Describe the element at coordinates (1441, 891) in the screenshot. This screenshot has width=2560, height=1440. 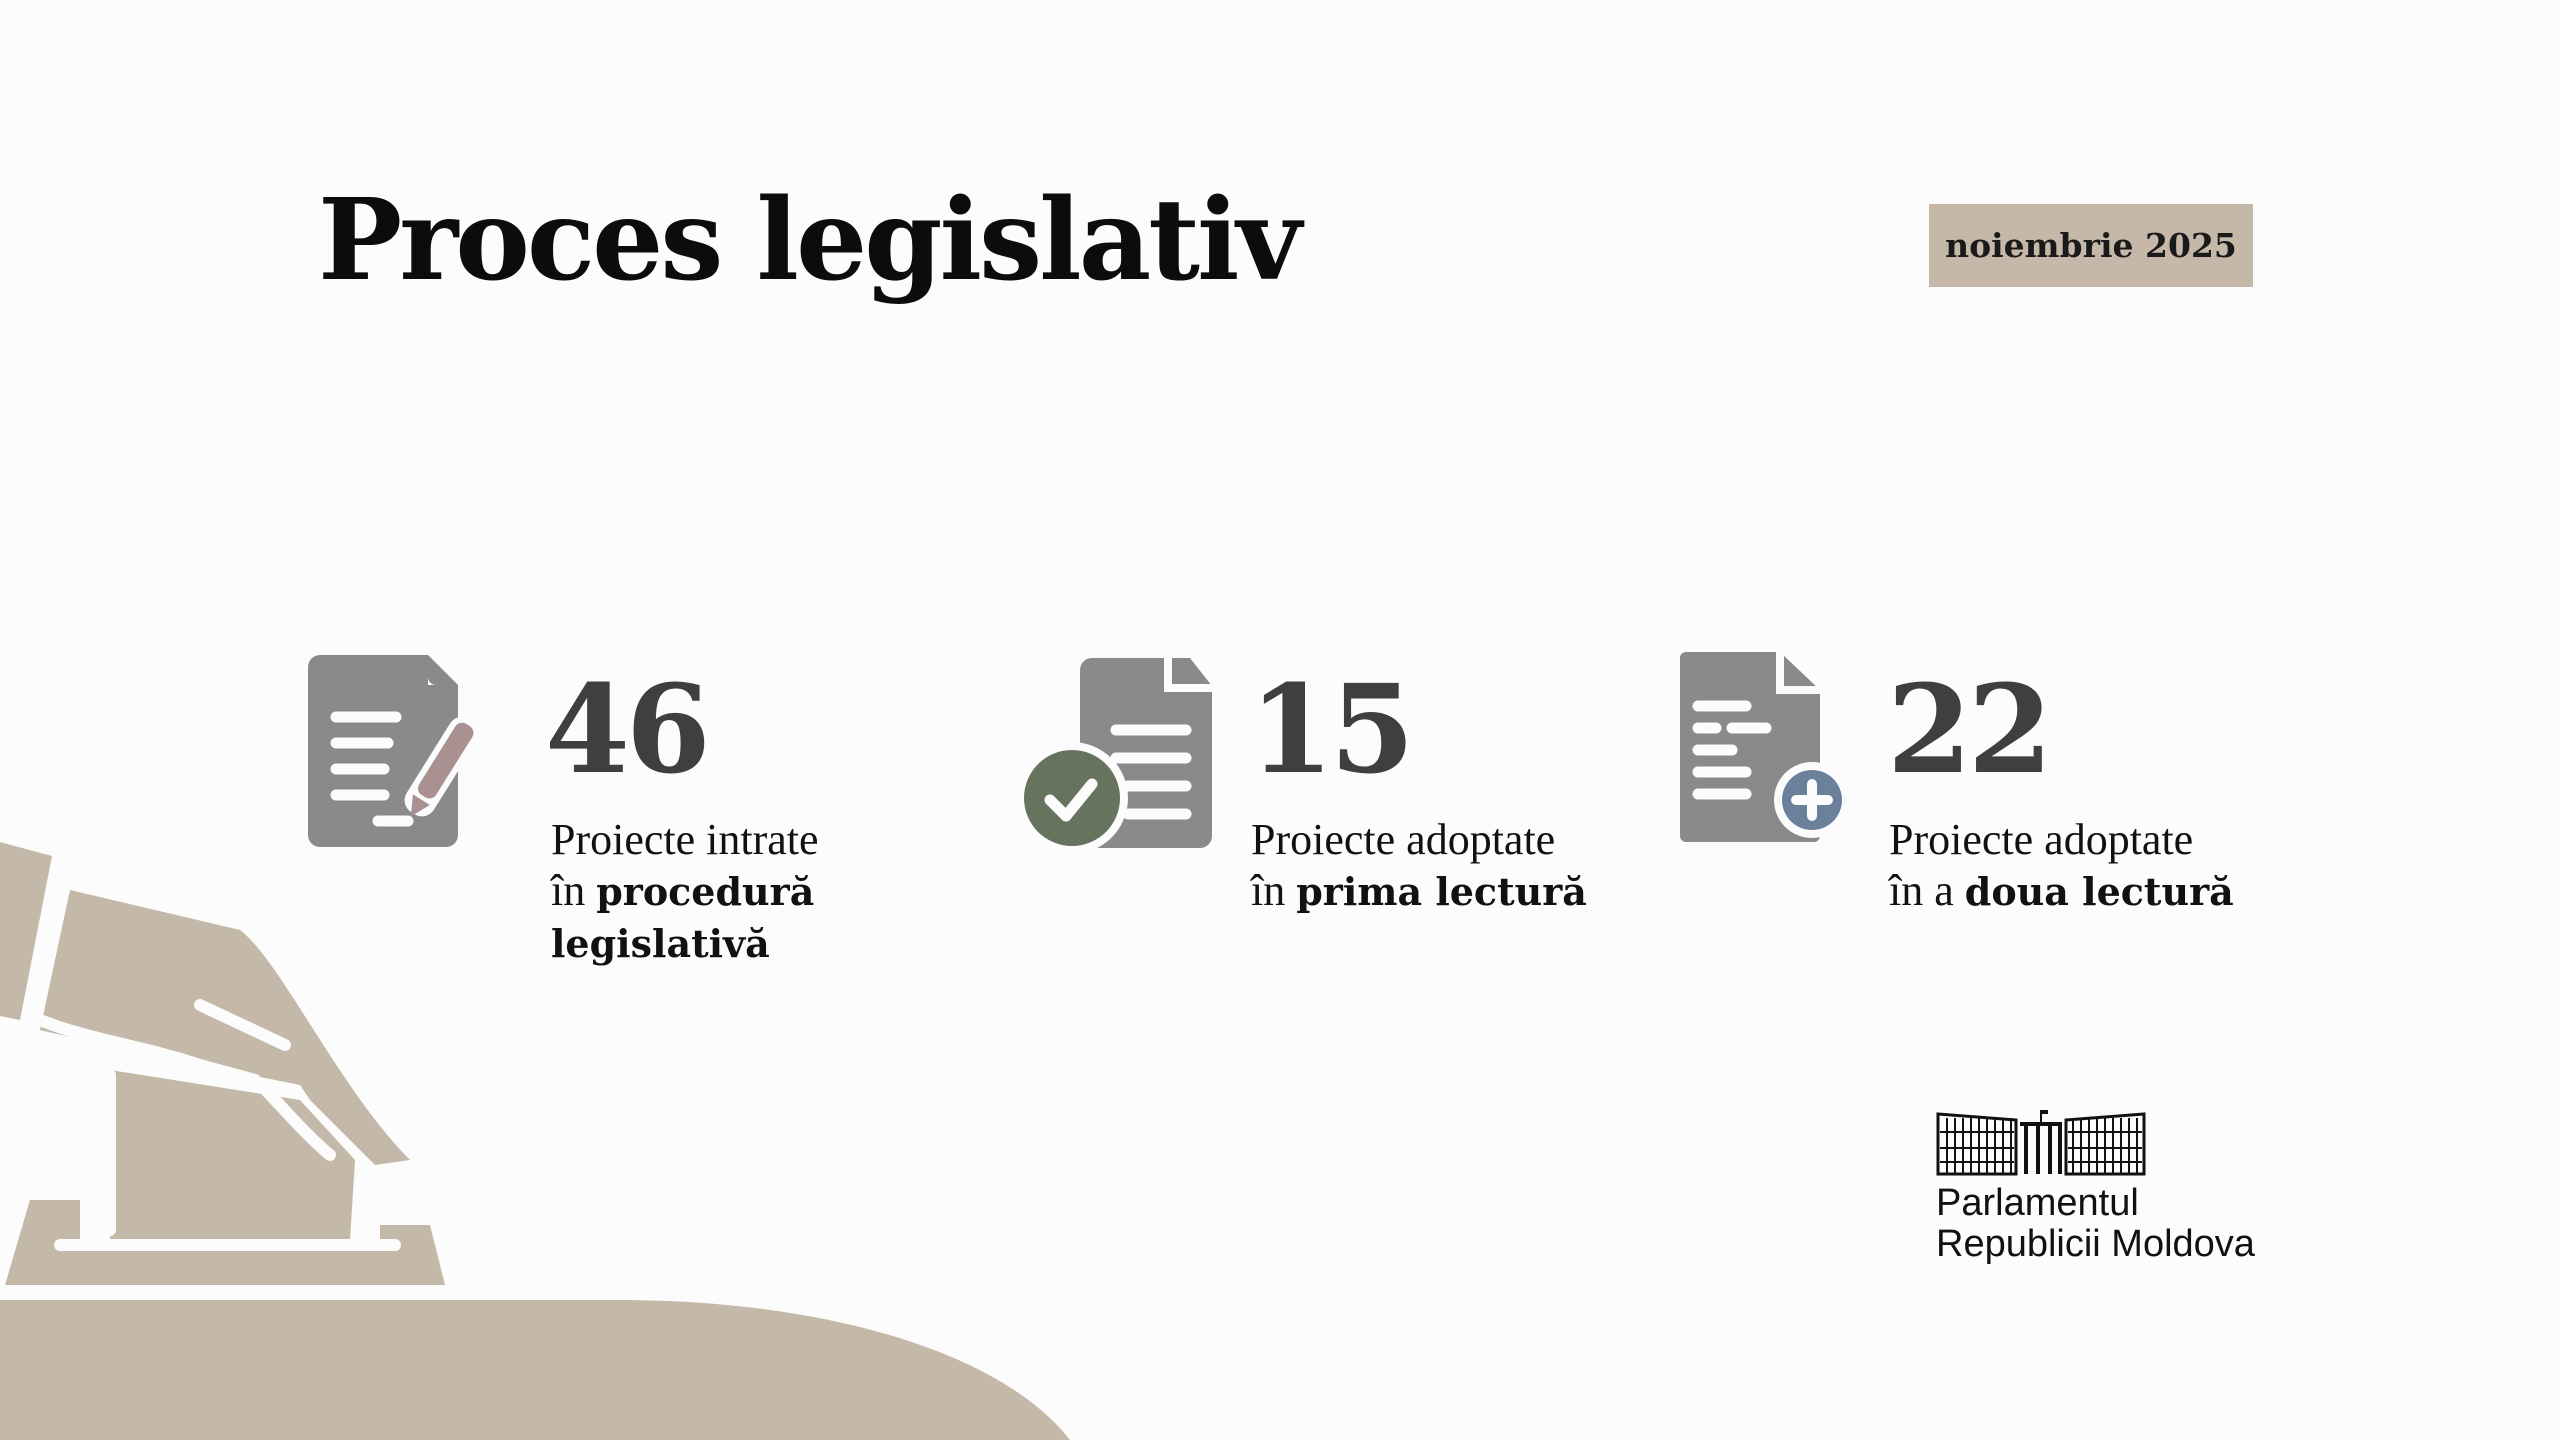
I see `stat-label-bold: prima lectură` at that location.